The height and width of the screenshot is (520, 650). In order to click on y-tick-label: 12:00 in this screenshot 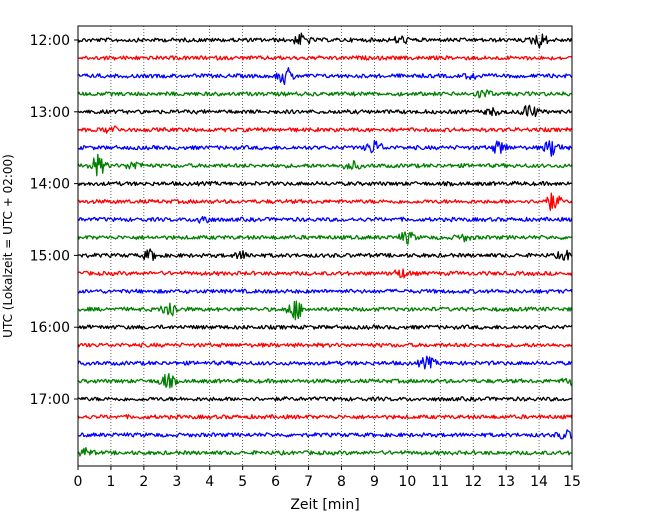, I will do `click(50, 41)`.